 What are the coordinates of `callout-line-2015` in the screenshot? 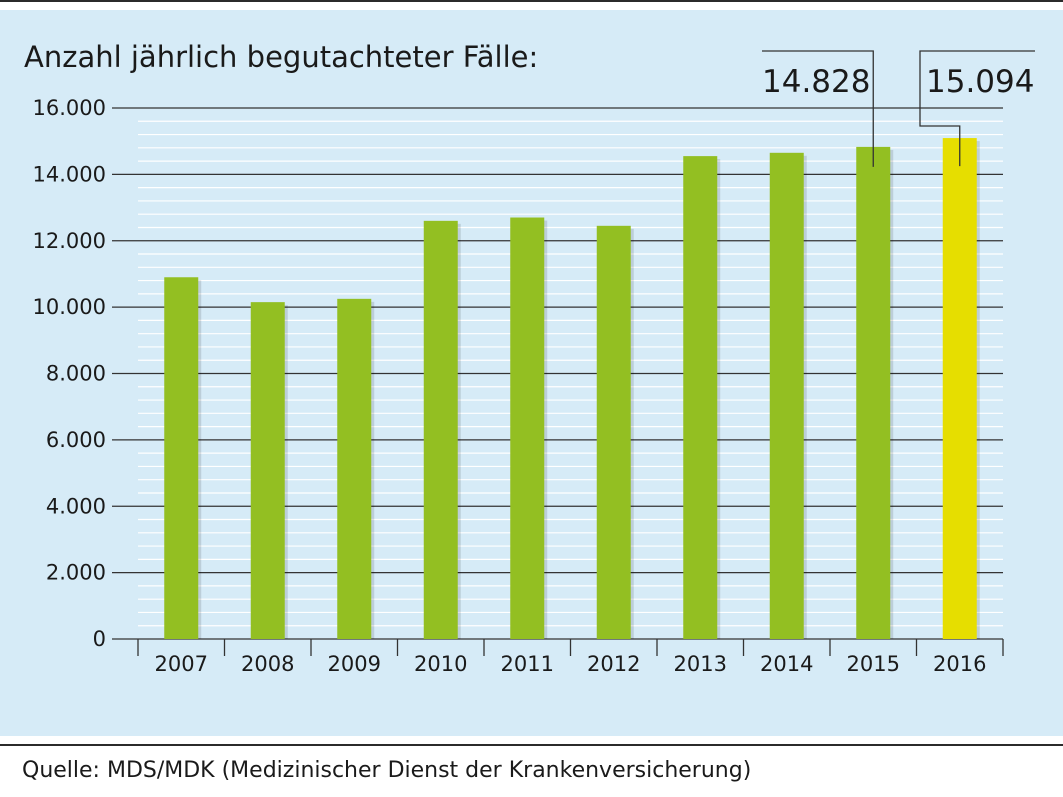 It's located at (818, 108).